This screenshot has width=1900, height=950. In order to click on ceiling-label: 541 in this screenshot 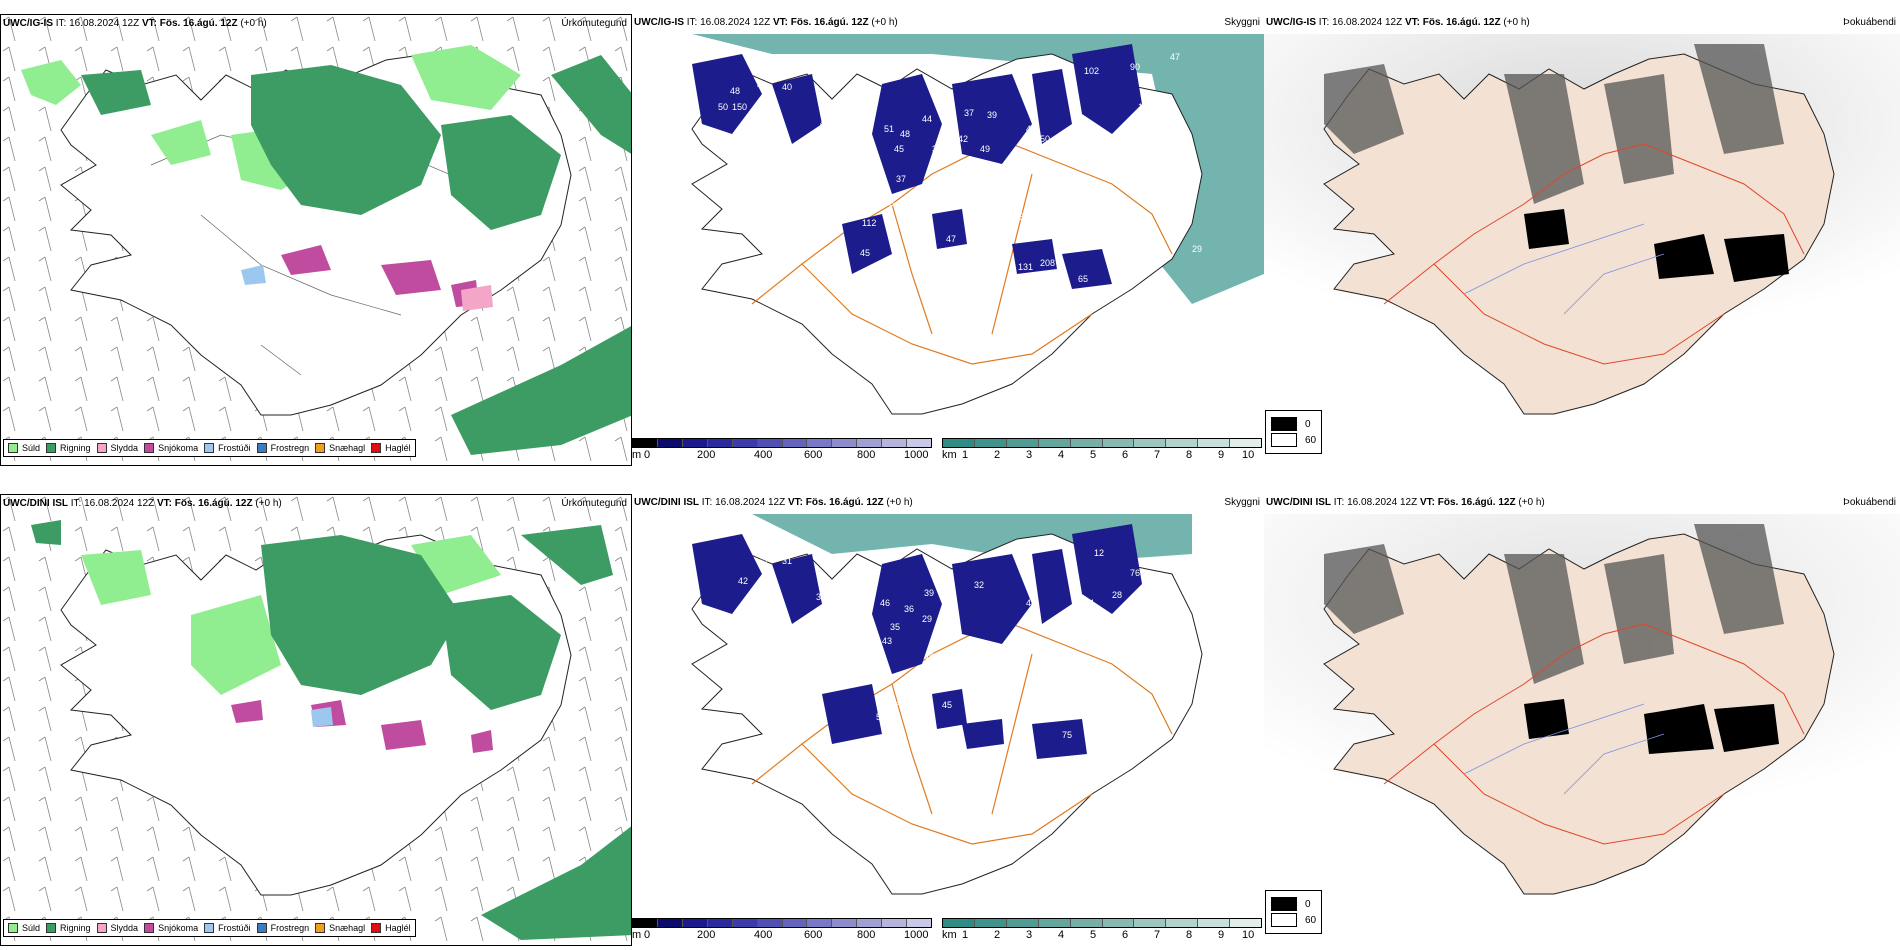, I will do `click(856, 89)`.